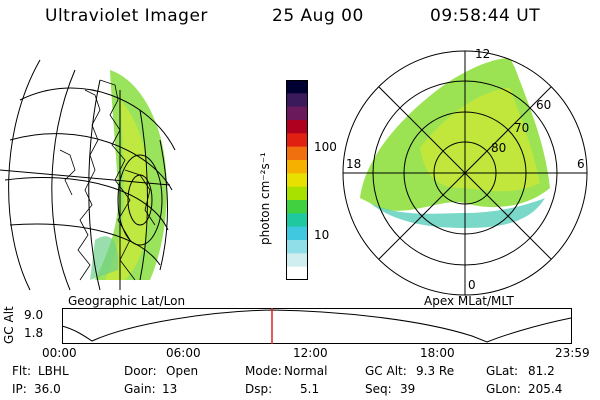  What do you see at coordinates (325, 147) in the screenshot?
I see `colorbar-tick-100: 100` at bounding box center [325, 147].